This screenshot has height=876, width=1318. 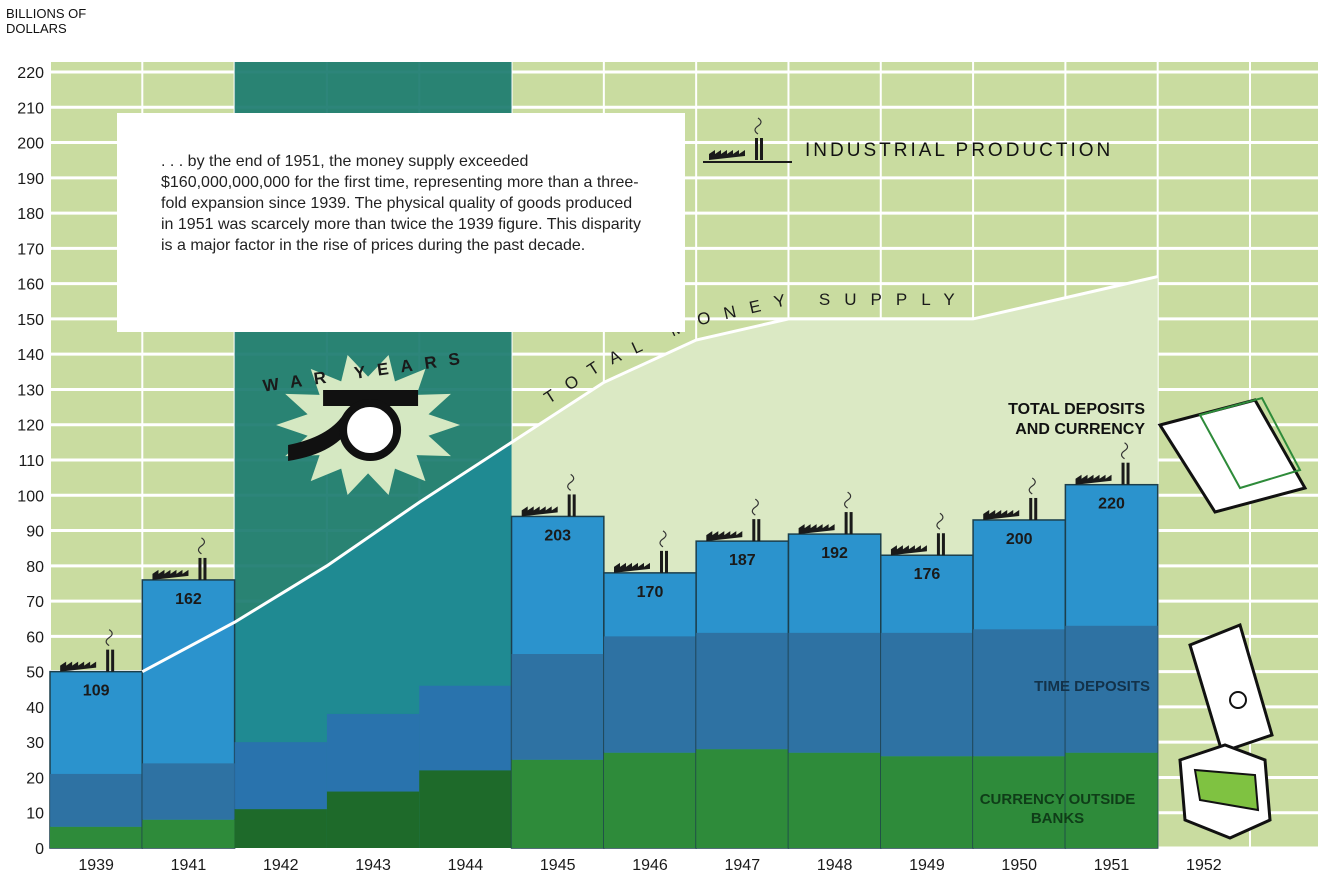 What do you see at coordinates (31, 461) in the screenshot?
I see `y-tick-label: 110` at bounding box center [31, 461].